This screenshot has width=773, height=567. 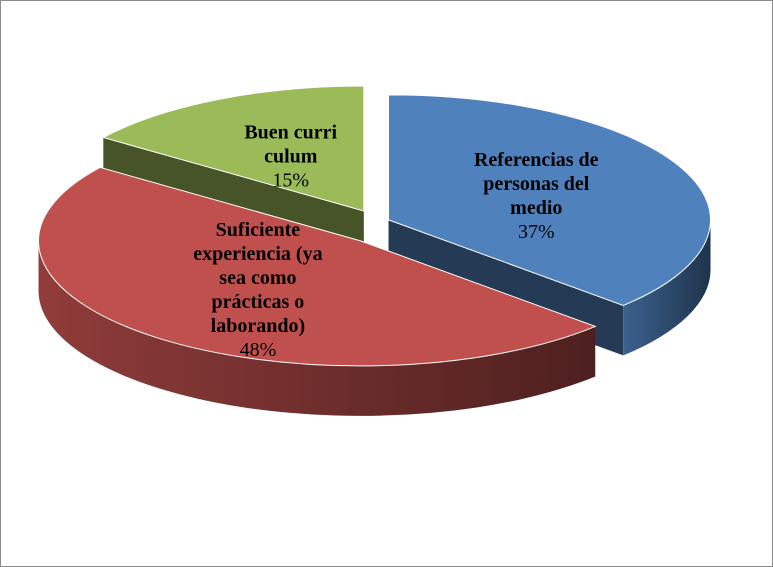 What do you see at coordinates (667, 287) in the screenshot?
I see `slice-wall` at bounding box center [667, 287].